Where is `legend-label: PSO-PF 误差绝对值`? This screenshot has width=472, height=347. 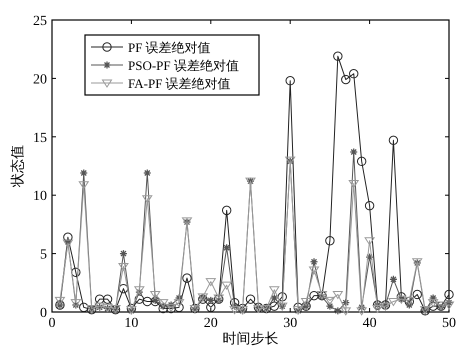 legend-label: PSO-PF 误差绝对值 is located at coordinates (183, 65).